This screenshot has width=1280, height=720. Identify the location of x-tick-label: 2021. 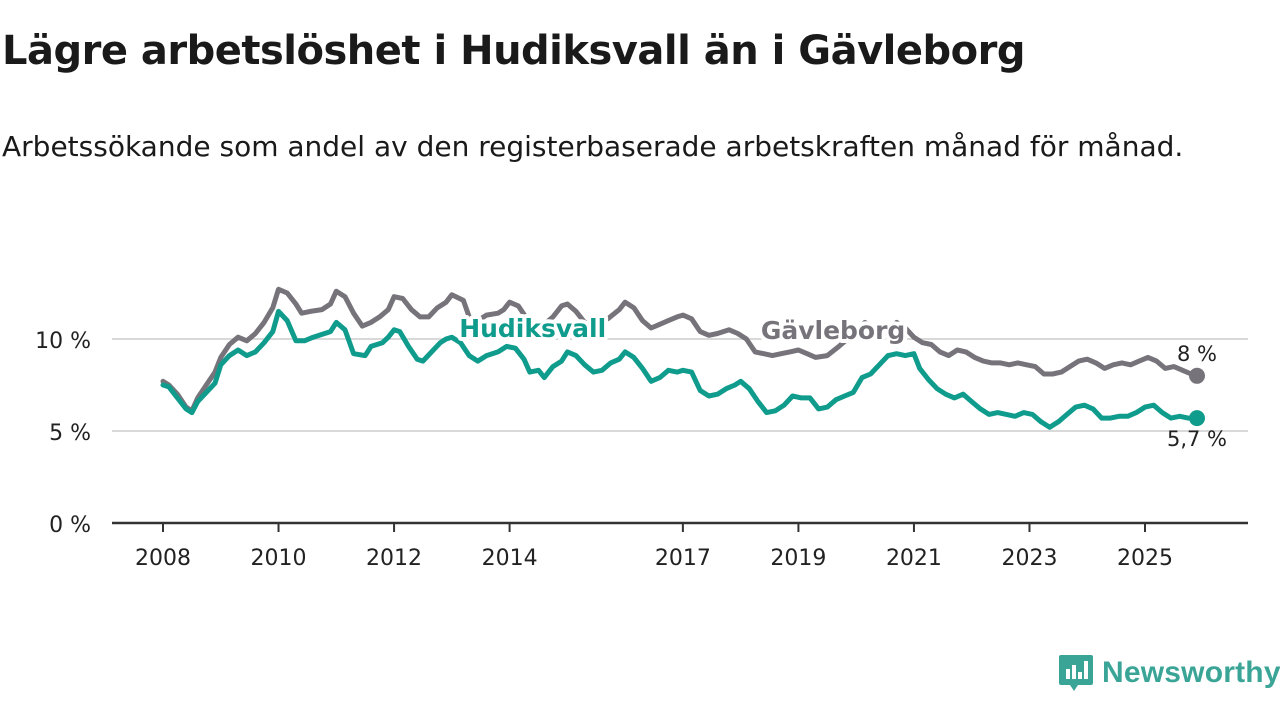
(914, 558).